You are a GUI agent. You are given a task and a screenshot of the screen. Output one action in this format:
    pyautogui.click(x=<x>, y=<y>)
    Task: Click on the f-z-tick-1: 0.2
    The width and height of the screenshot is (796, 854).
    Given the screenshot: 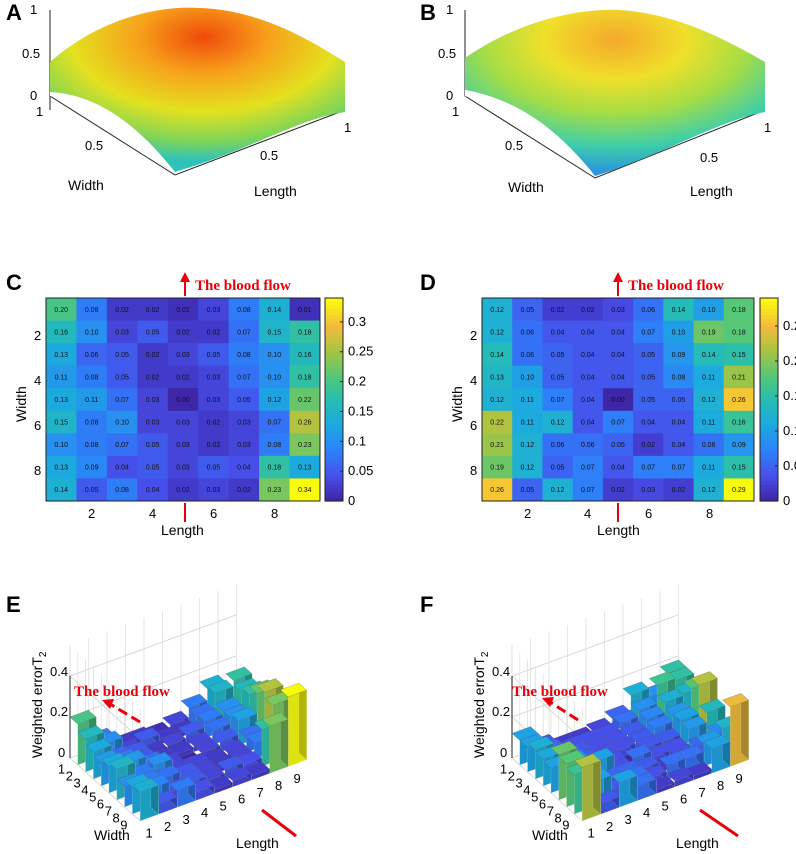 What is the action you would take?
    pyautogui.click(x=501, y=711)
    